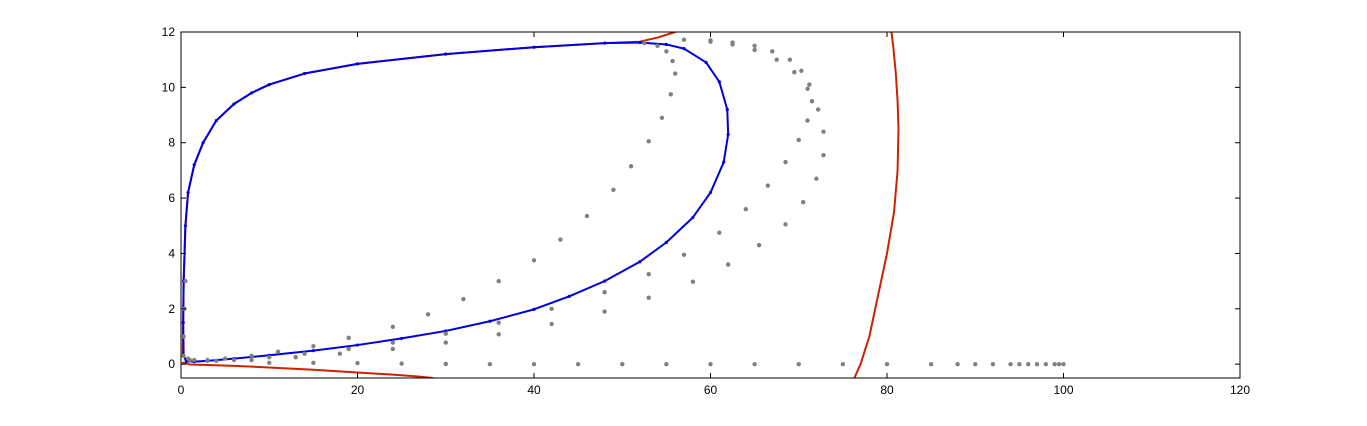  Describe the element at coordinates (181, 390) in the screenshot. I see `x-tick-label: 0` at that location.